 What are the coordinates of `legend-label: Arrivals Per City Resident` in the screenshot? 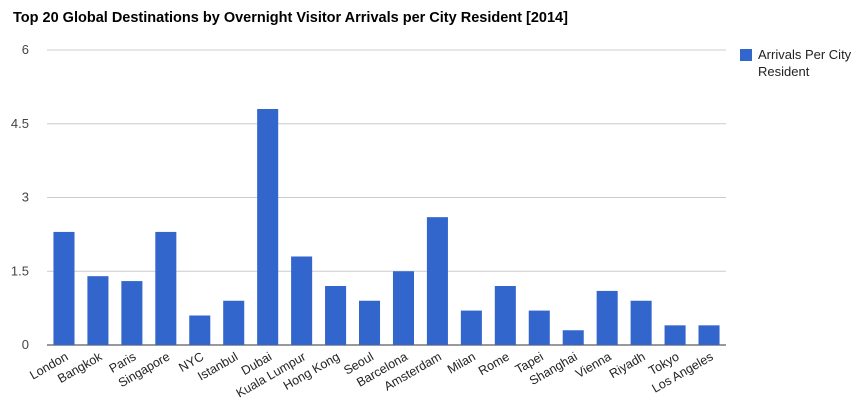 It's located at (805, 63).